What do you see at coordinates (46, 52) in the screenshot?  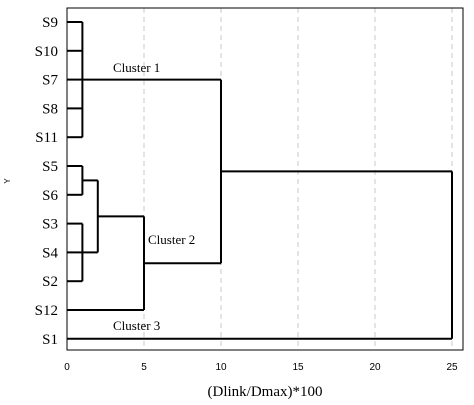 I see `leaf-label-s10: S10` at bounding box center [46, 52].